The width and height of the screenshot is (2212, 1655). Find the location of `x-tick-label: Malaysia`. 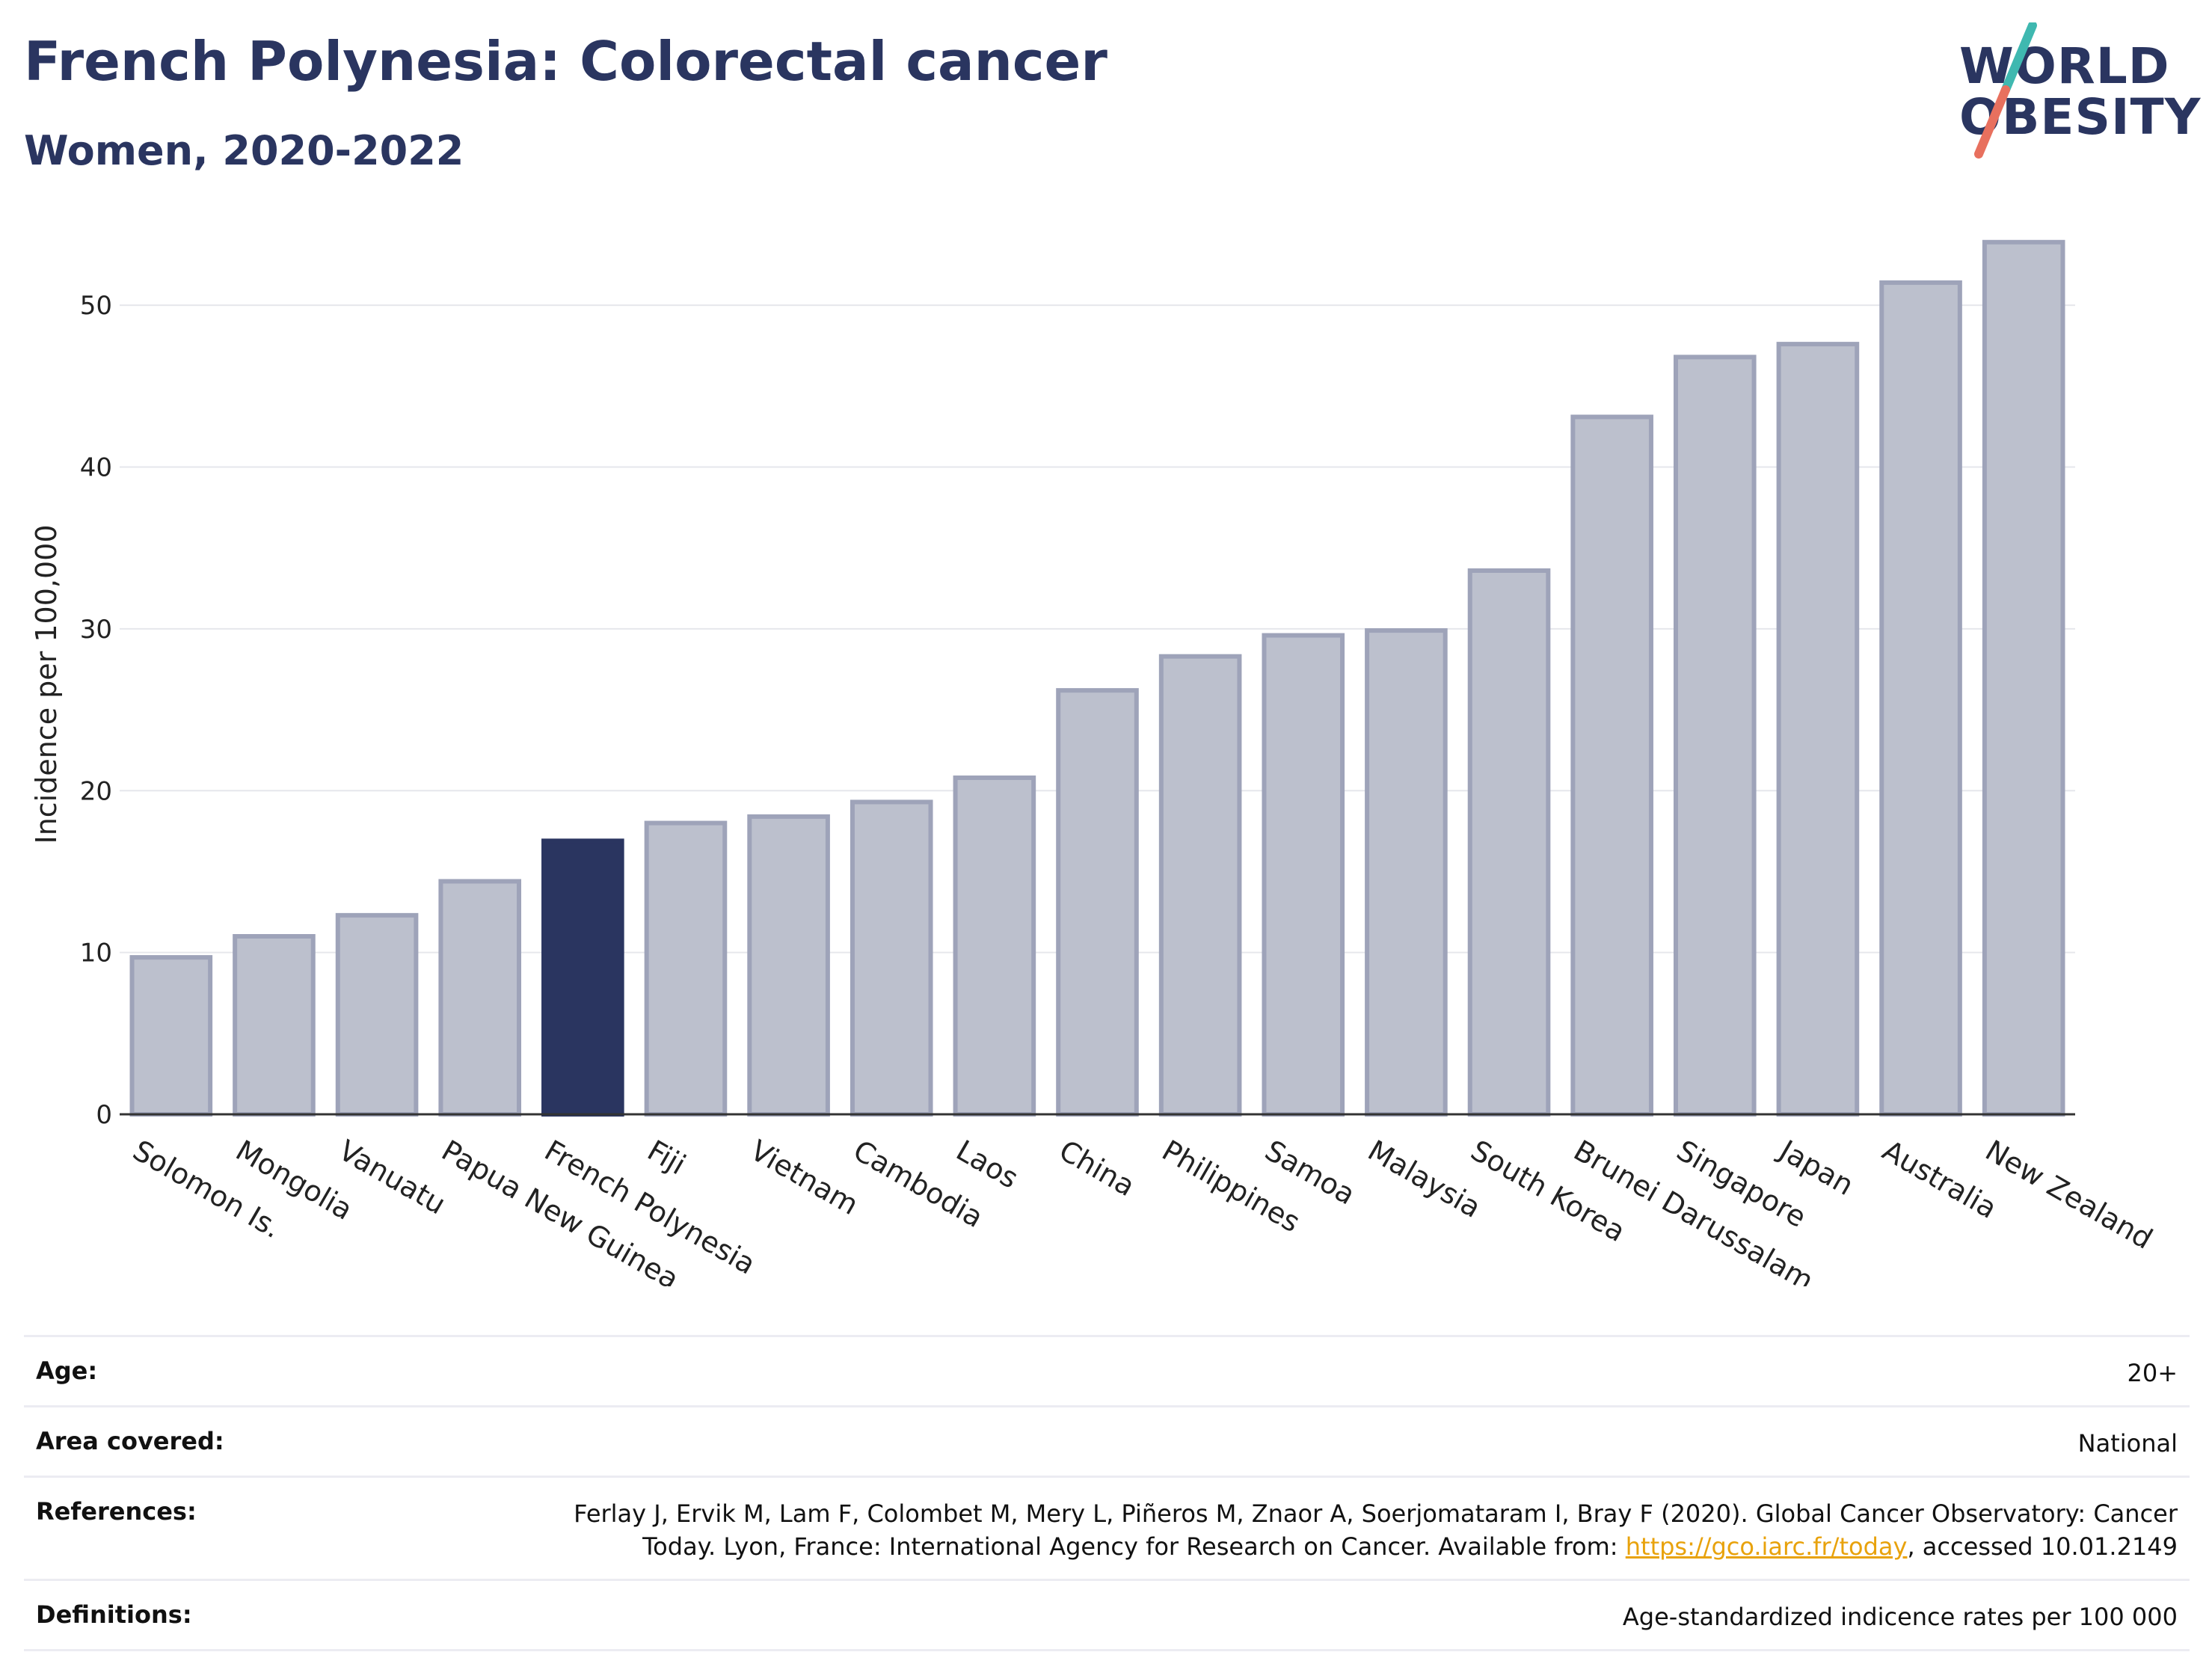

x-tick-label: Malaysia is located at coordinates (1424, 1179).